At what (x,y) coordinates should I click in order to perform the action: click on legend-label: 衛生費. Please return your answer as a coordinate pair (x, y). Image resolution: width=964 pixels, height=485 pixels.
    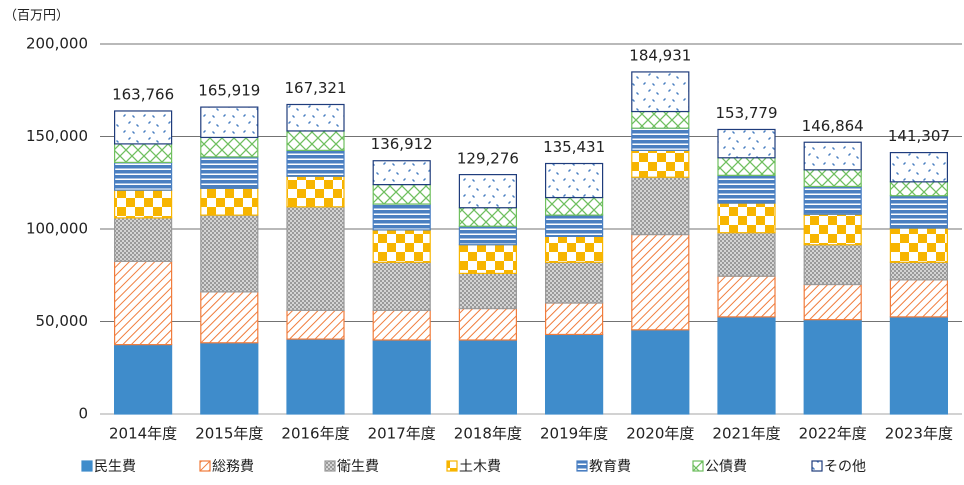
    Looking at the image, I should click on (358, 467).